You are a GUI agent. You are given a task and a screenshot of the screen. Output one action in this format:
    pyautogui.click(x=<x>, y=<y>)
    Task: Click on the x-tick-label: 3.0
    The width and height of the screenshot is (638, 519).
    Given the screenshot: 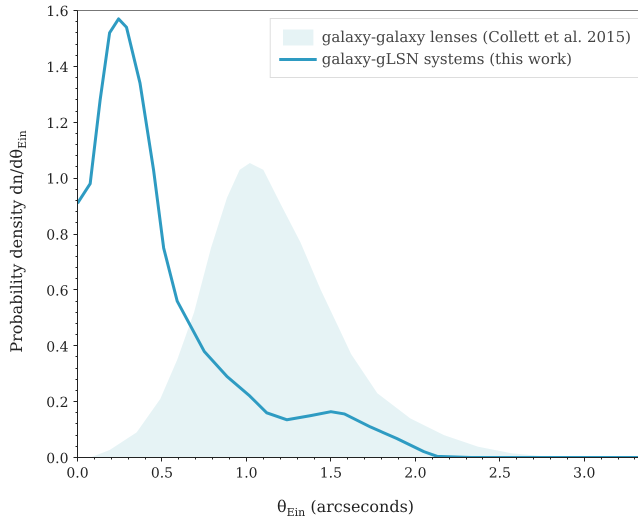 What is the action you would take?
    pyautogui.click(x=584, y=474)
    